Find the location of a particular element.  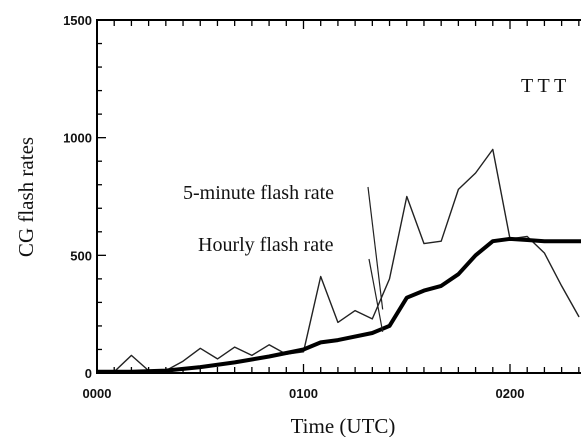

pointer-hourly-flash-rate is located at coordinates (376, 295).